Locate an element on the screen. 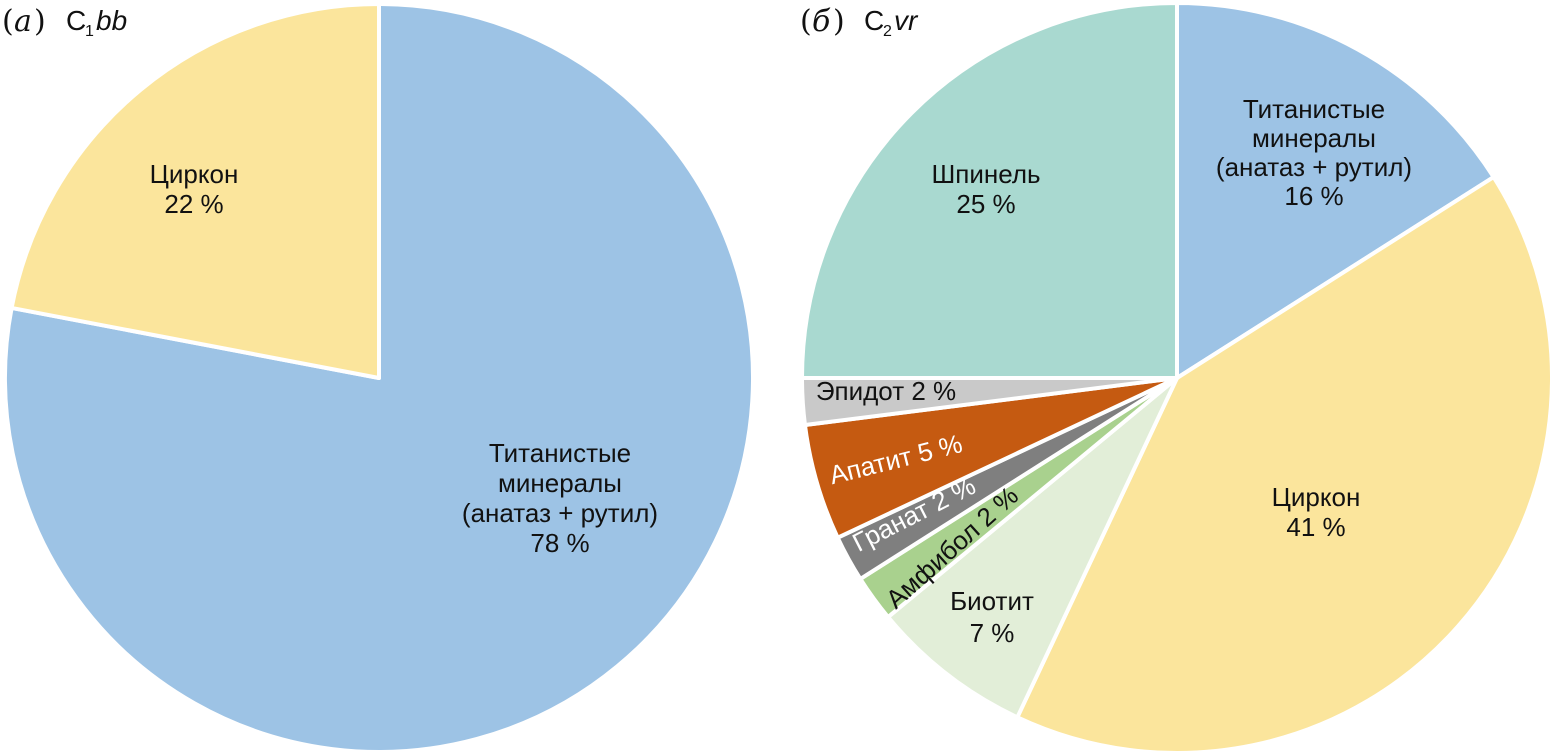 This screenshot has width=1556, height=754. pie-a-slice-label-0-line-3: 78 % is located at coordinates (559, 543).